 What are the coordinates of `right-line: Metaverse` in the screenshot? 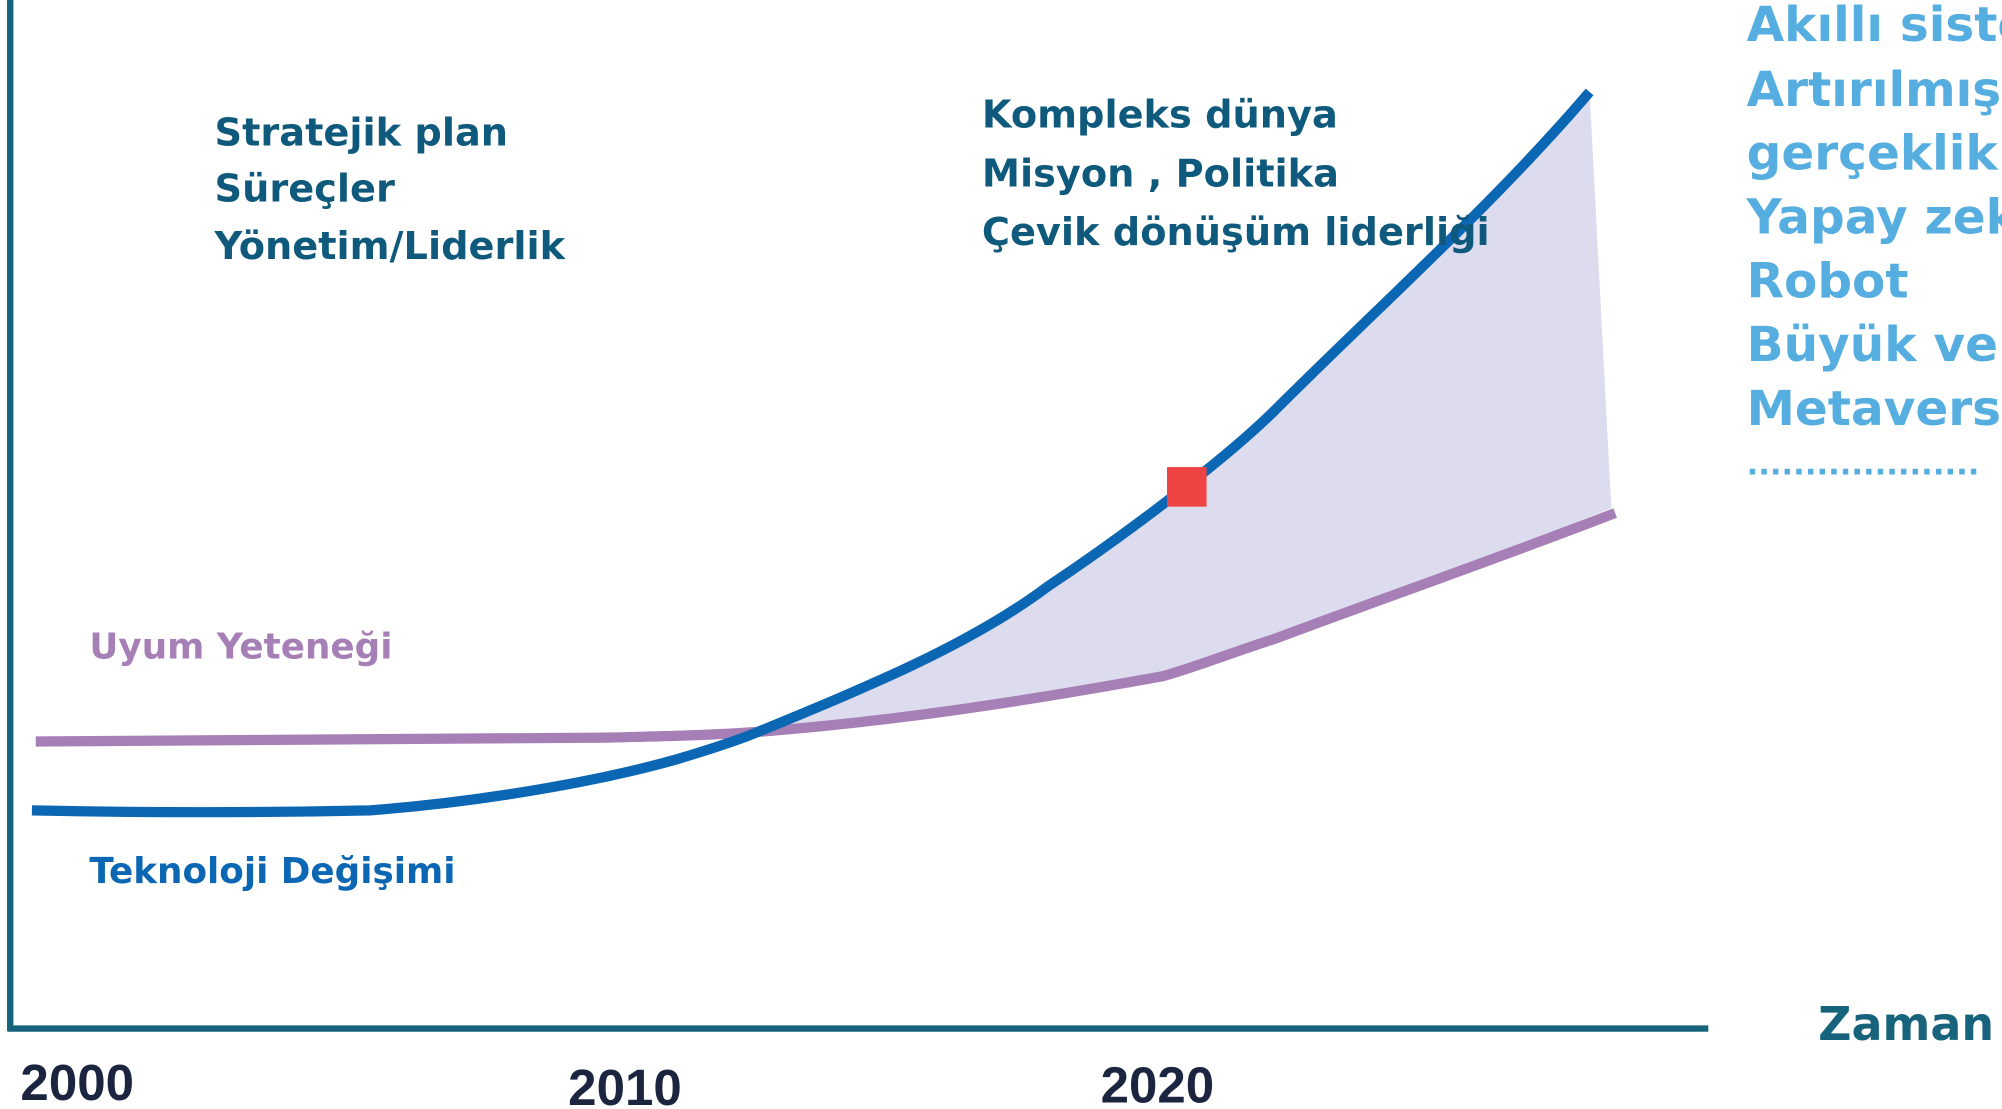 It's located at (1874, 409).